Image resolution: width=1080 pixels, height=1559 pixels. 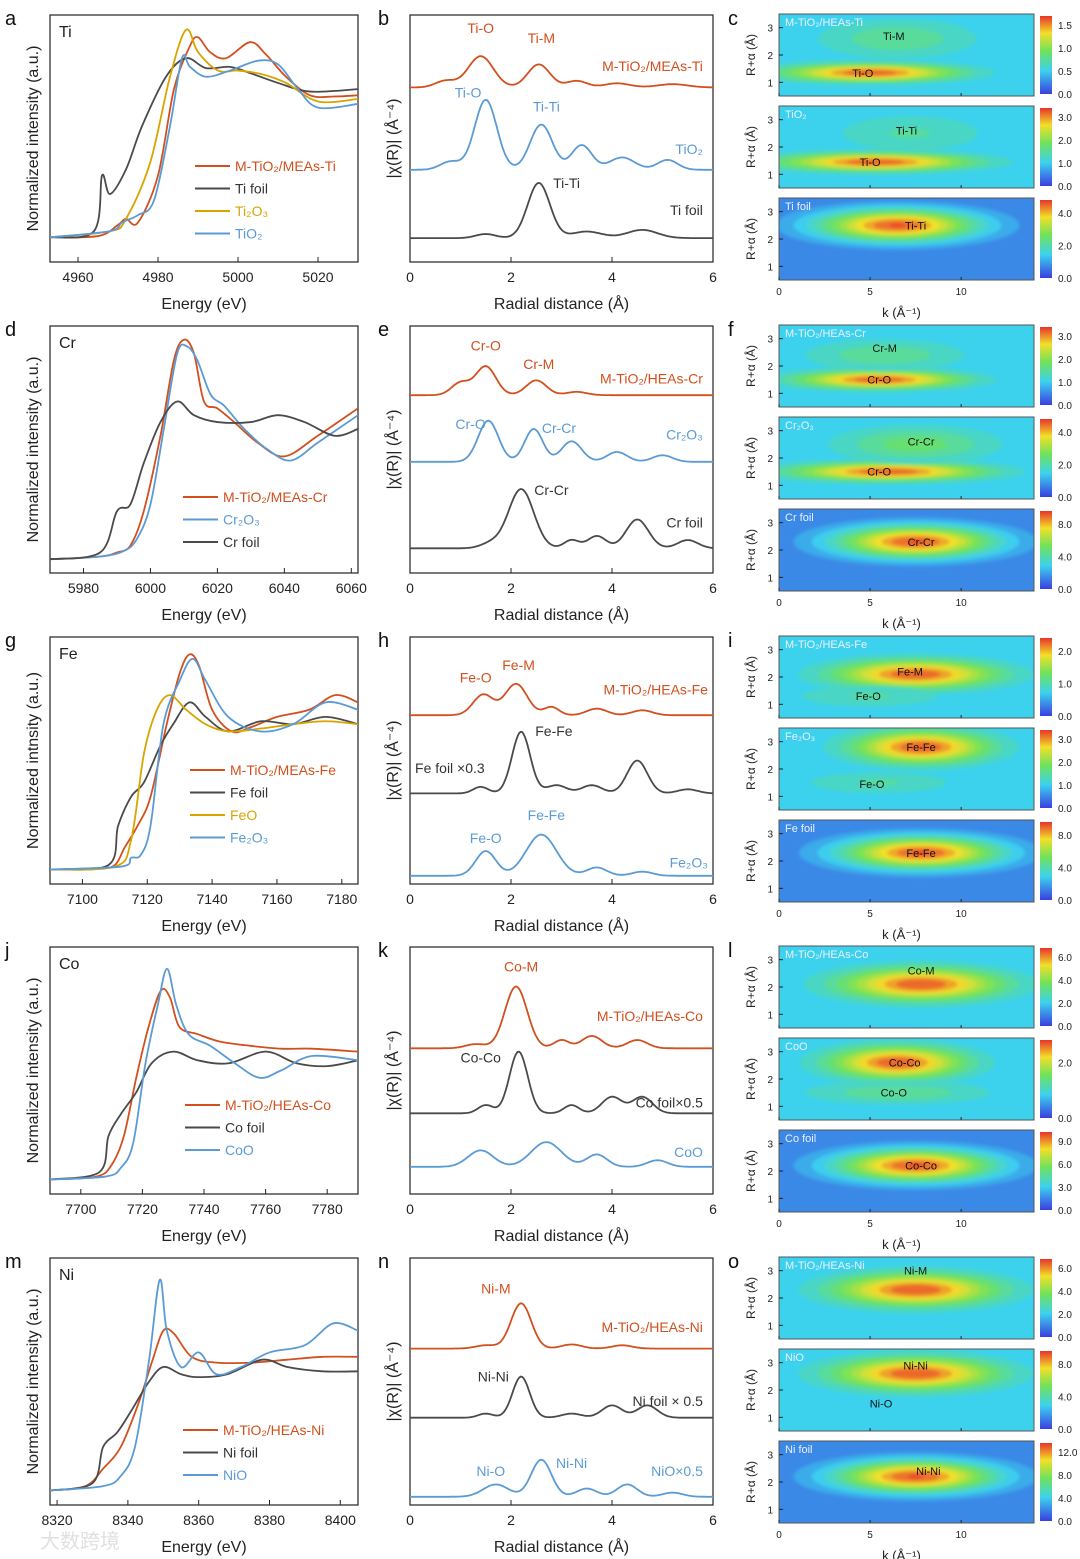 I want to click on legend-label: TiO₂, so click(x=248, y=234).